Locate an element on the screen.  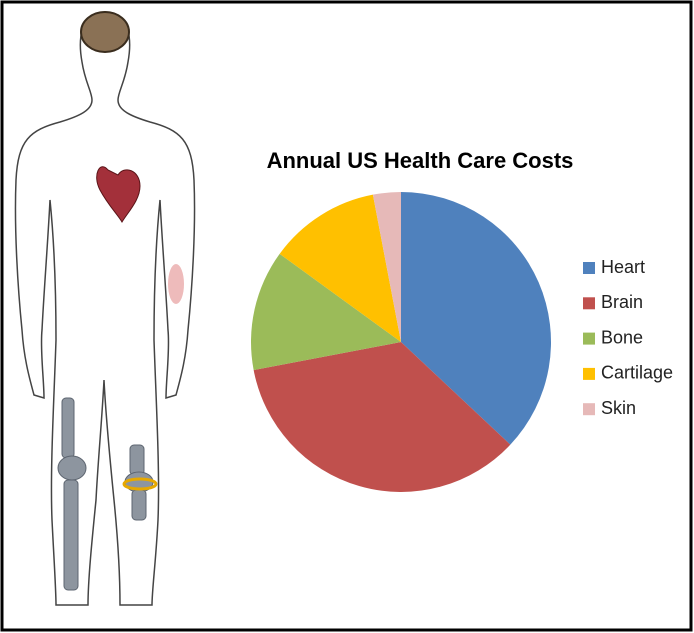
skin-patch is located at coordinates (176, 284).